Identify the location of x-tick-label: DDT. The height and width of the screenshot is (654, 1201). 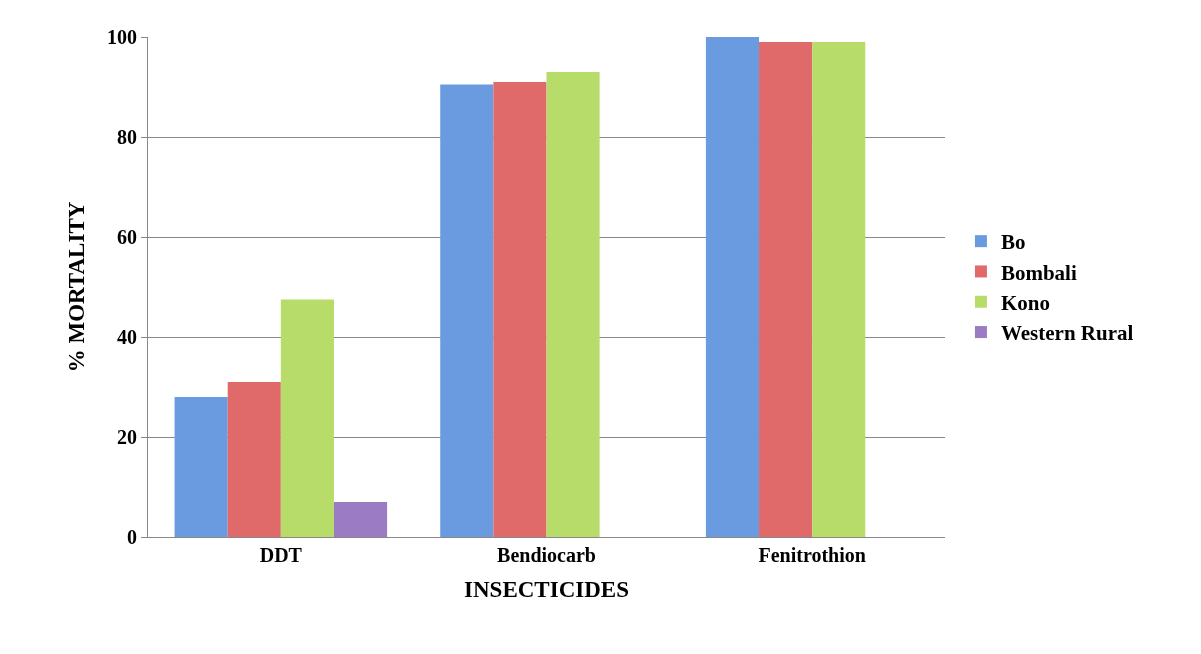
(281, 555).